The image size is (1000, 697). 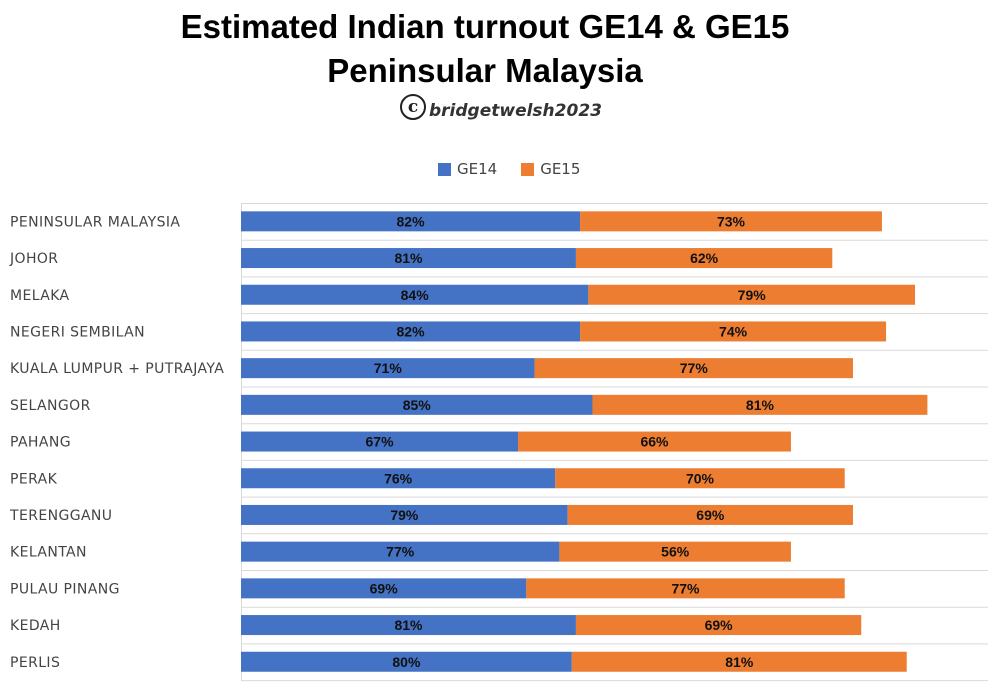 I want to click on copyright-icon: c, so click(x=413, y=107).